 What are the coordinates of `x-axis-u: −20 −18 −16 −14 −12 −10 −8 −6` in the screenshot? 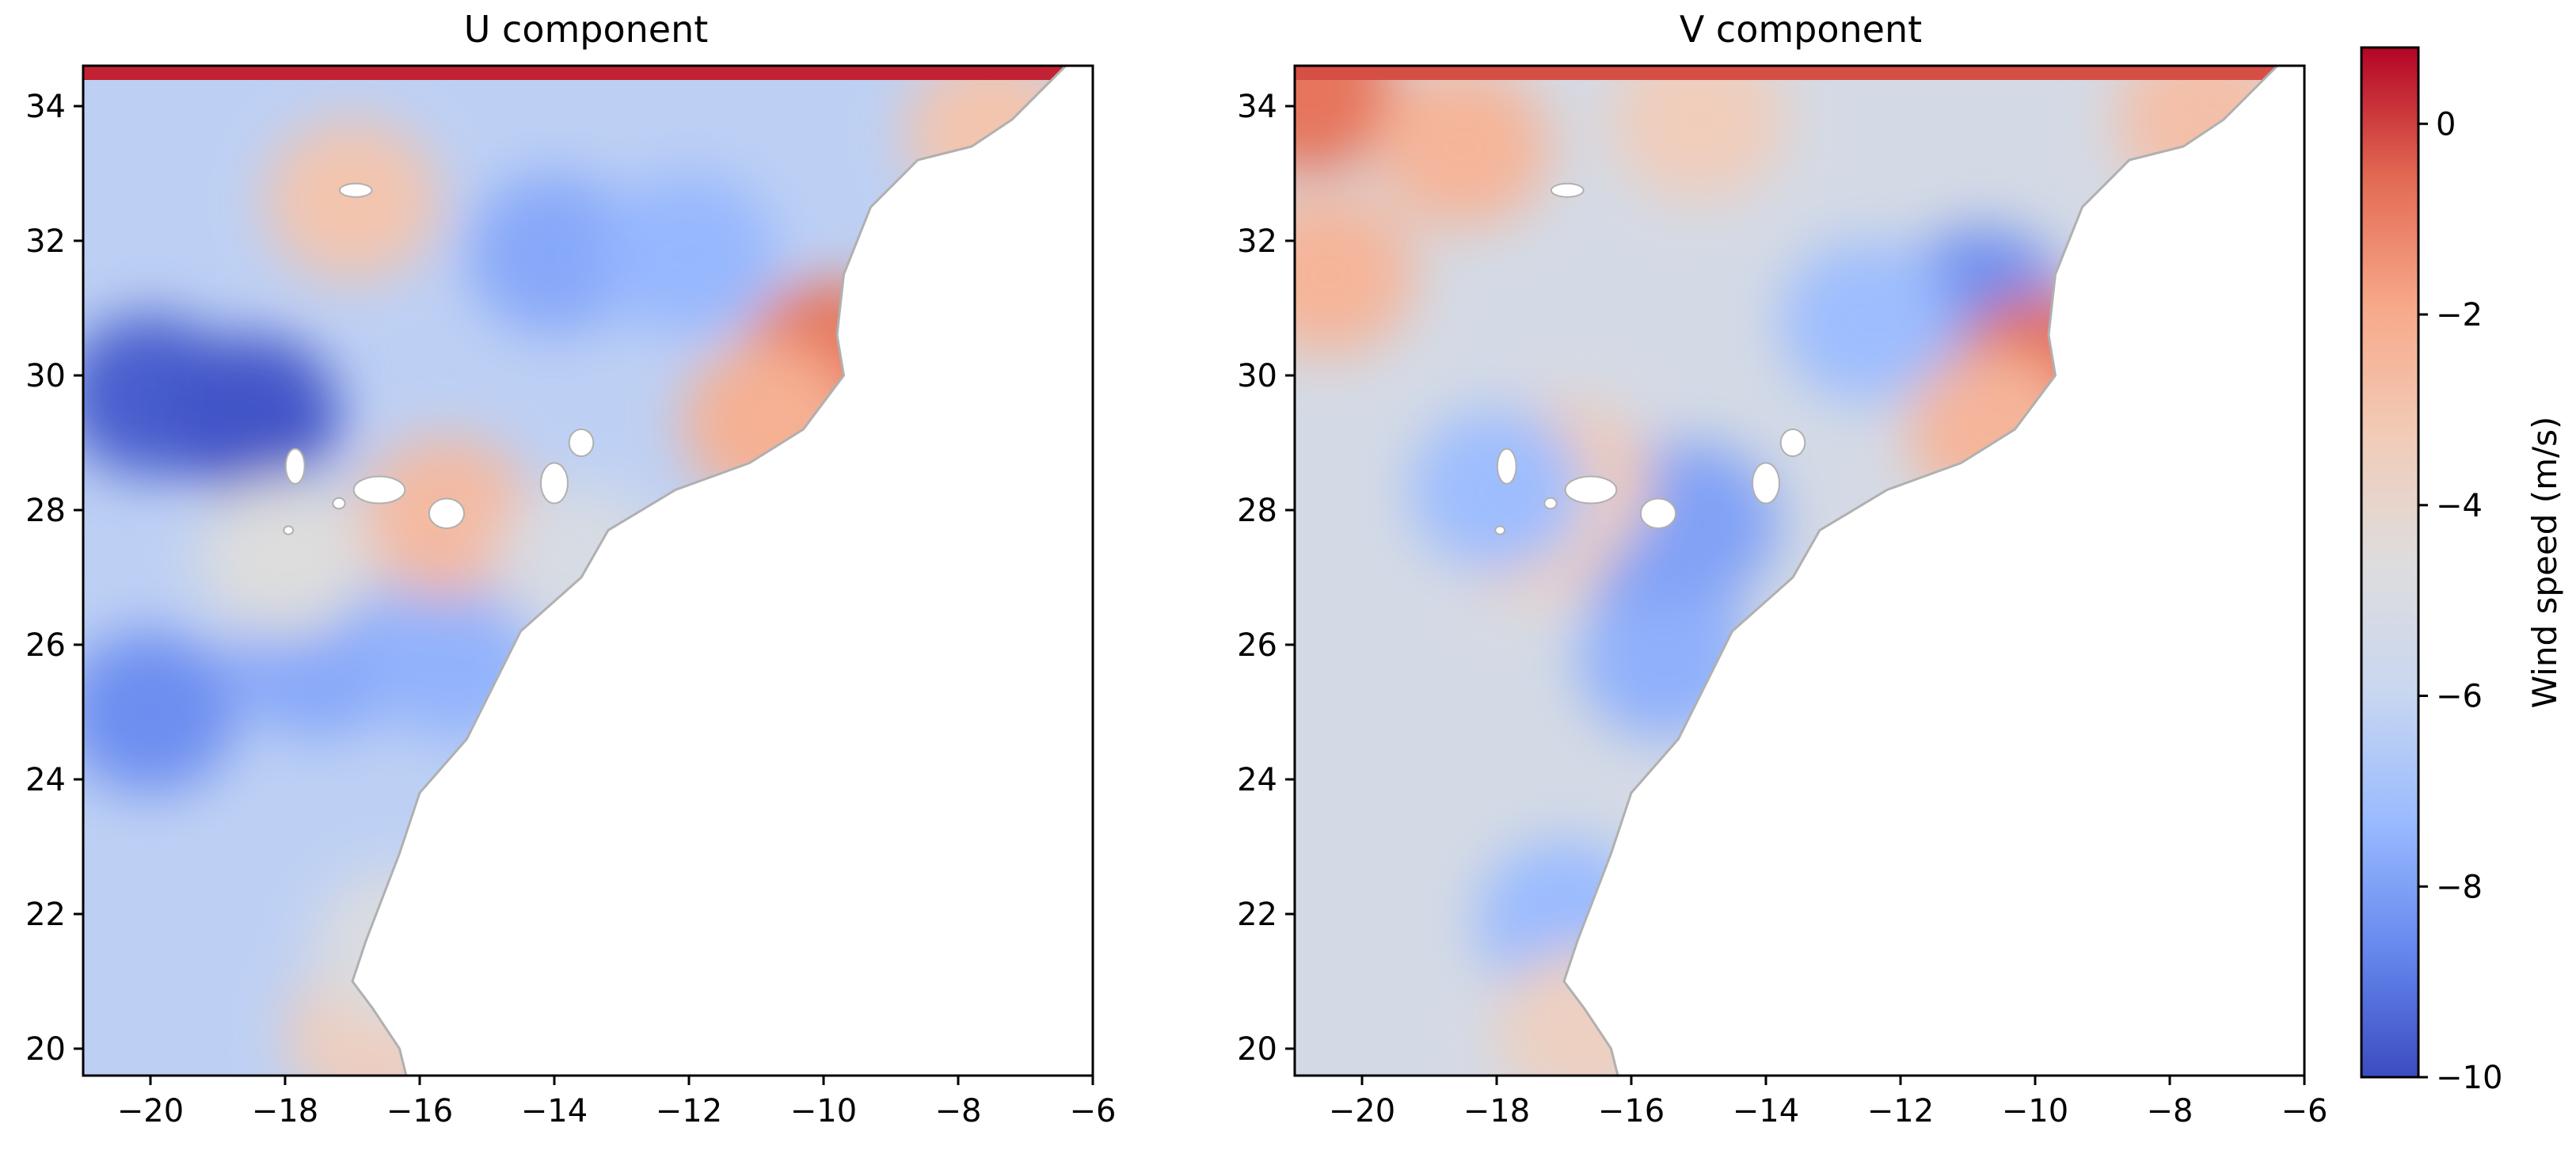 It's located at (617, 1102).